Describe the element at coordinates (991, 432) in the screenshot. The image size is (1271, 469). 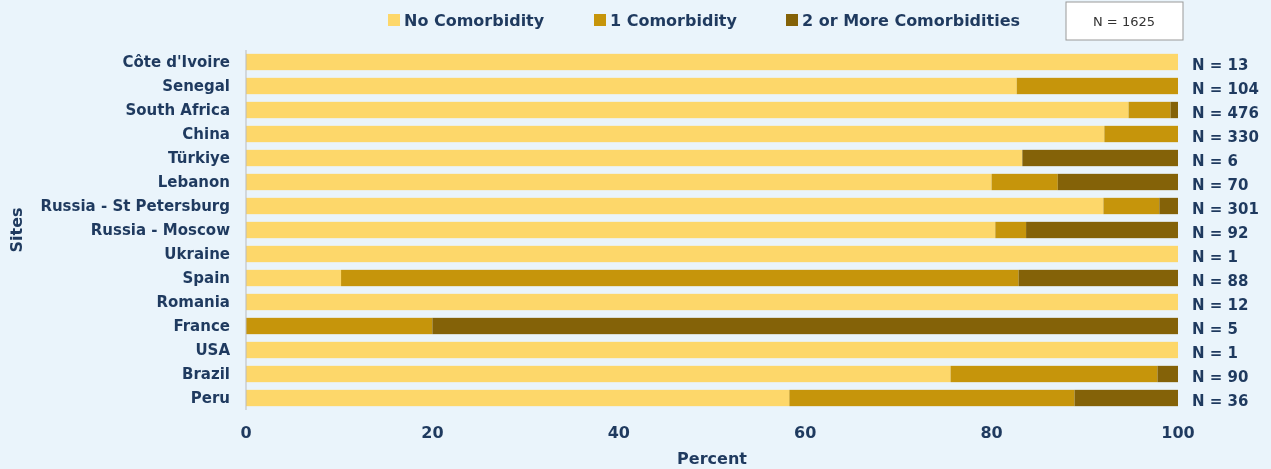
I see `x-tick-label: 80` at that location.